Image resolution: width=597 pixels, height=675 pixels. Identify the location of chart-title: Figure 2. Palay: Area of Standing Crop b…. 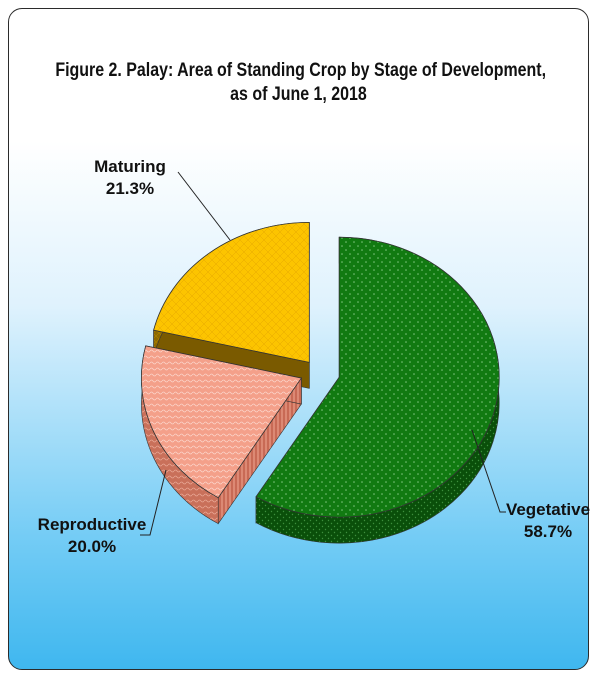
(301, 70).